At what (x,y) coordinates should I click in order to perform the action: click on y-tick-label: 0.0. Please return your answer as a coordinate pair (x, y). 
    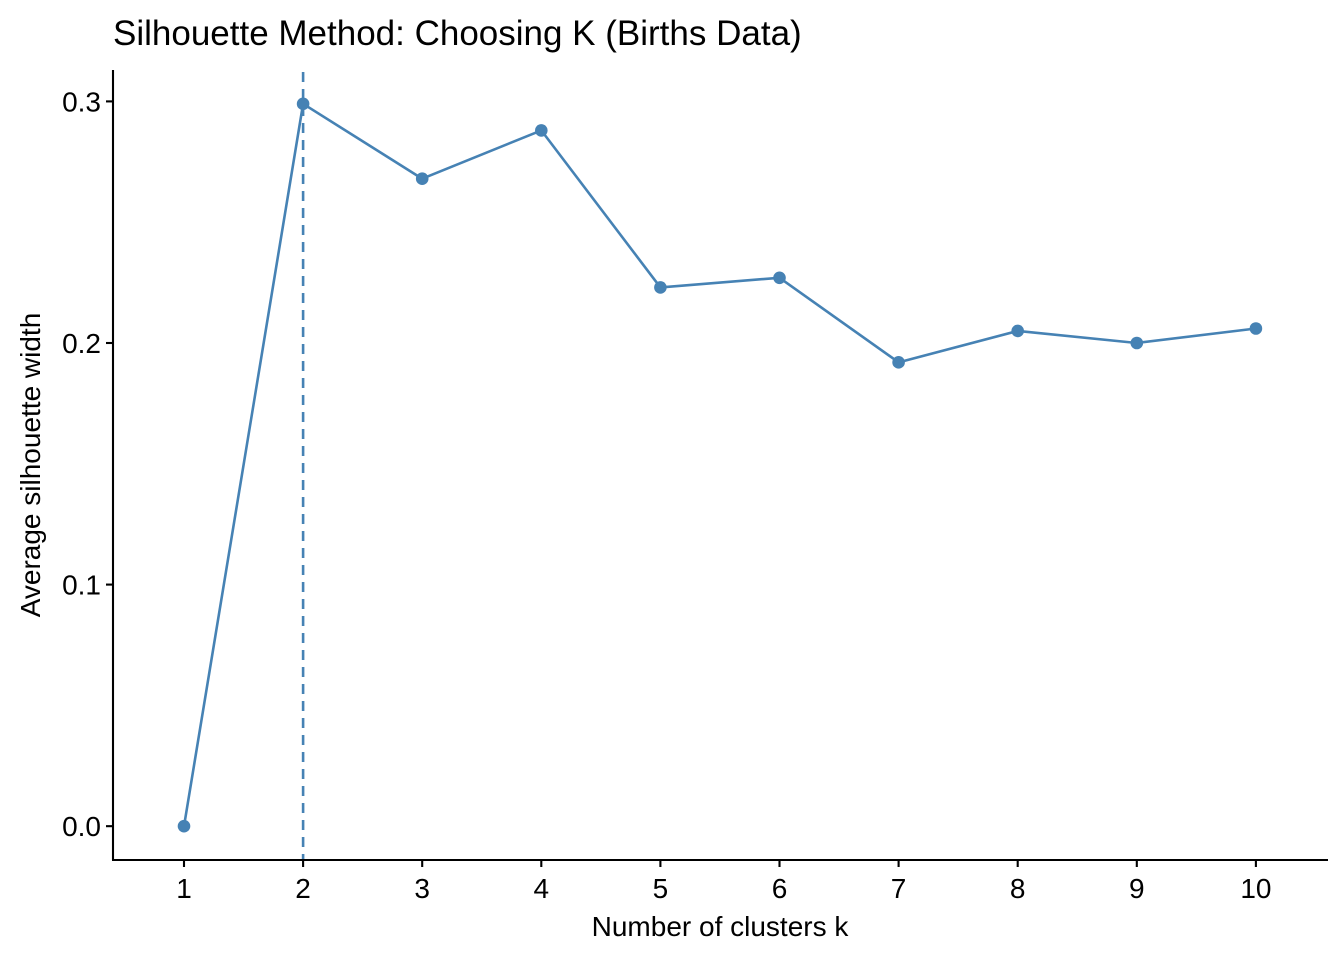
    Looking at the image, I should click on (81, 826).